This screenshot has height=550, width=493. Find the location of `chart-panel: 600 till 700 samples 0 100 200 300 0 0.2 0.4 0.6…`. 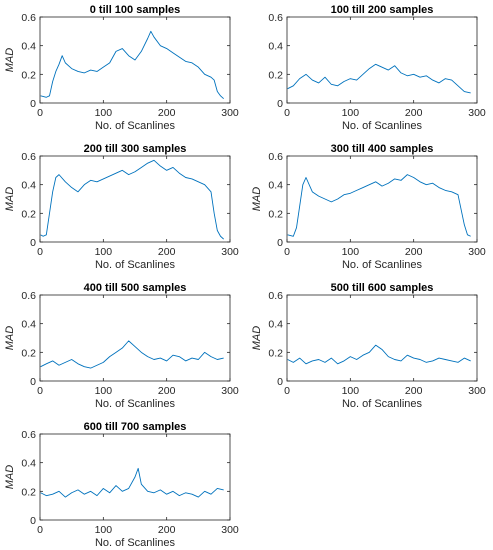

chart-panel: 600 till 700 samples 0 100 200 300 0 0.2 0.4 0.6… is located at coordinates (121, 485).